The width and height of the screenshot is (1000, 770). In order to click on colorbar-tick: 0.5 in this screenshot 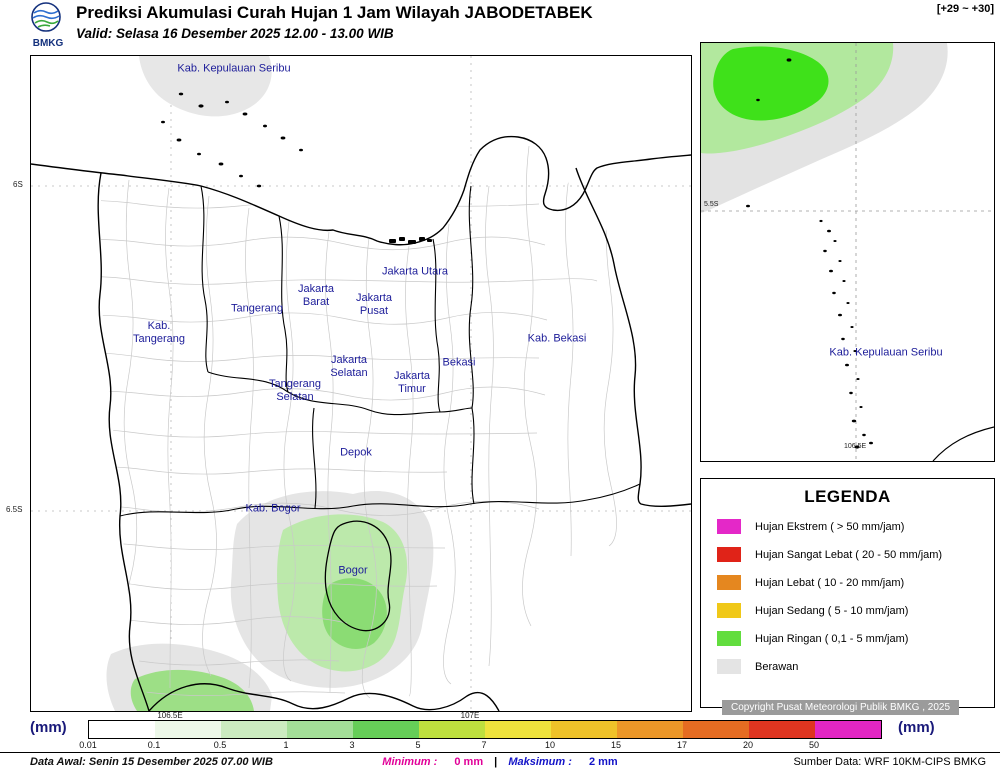, I will do `click(220, 745)`.